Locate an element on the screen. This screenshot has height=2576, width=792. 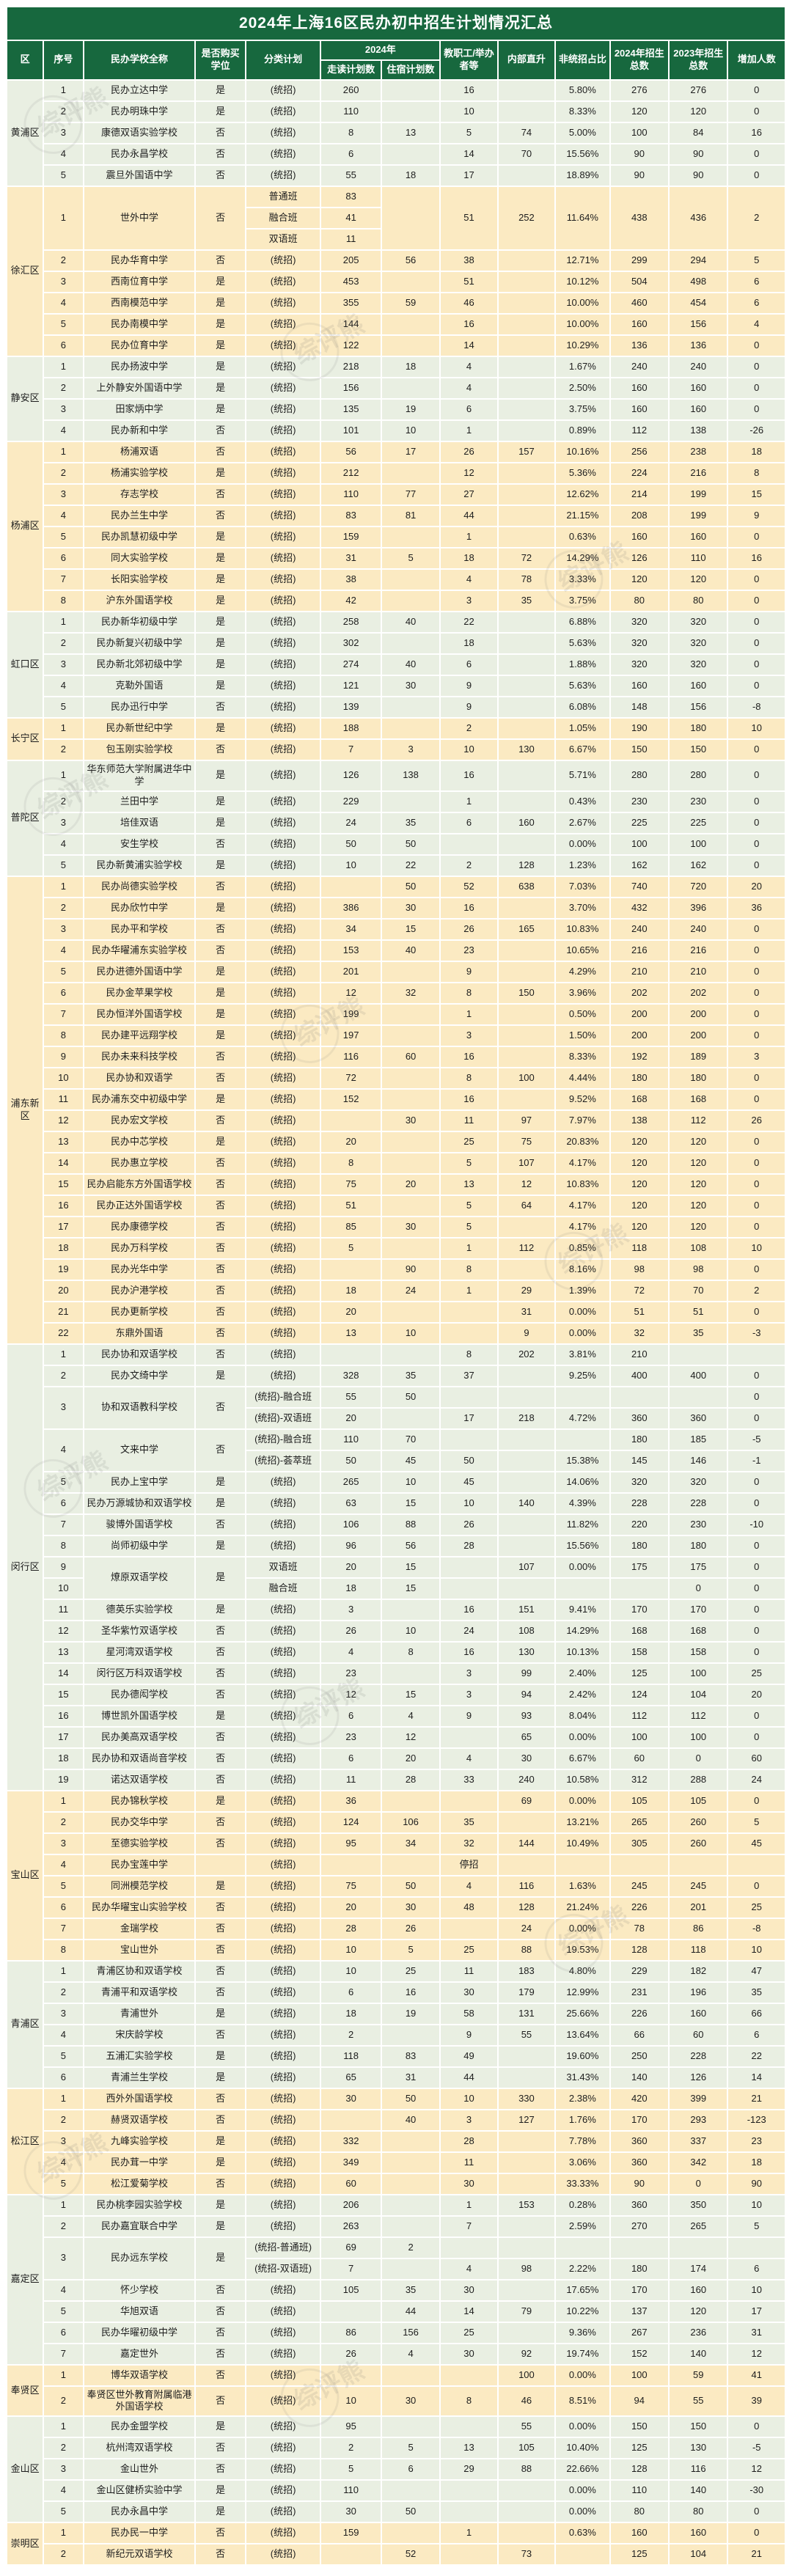
total-2023-cell: 158 is located at coordinates (698, 1652).